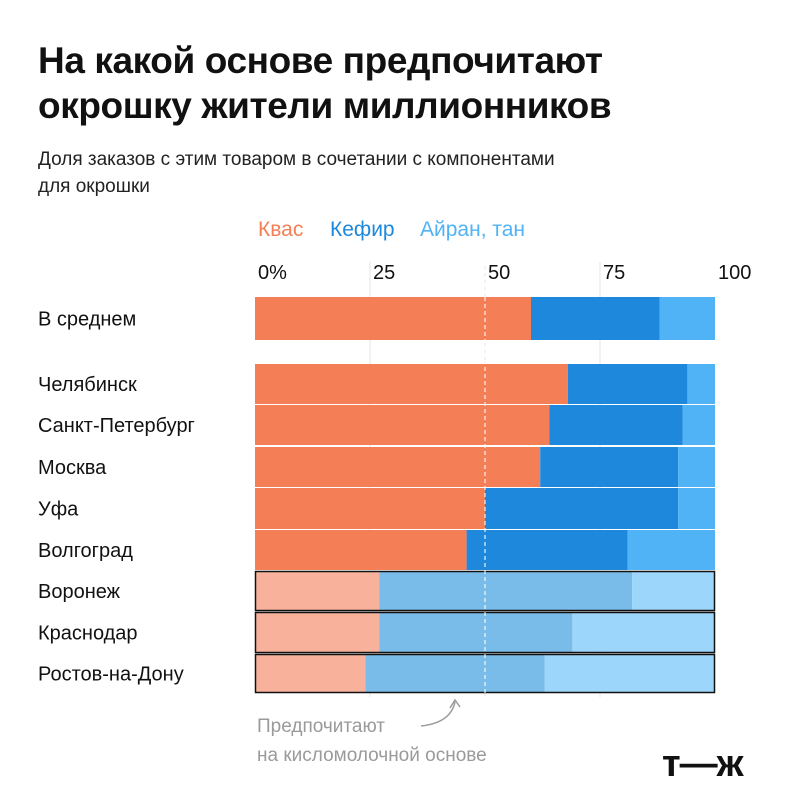 This screenshot has height=800, width=800. What do you see at coordinates (272, 273) in the screenshot?
I see `x-tick-label: 0%` at bounding box center [272, 273].